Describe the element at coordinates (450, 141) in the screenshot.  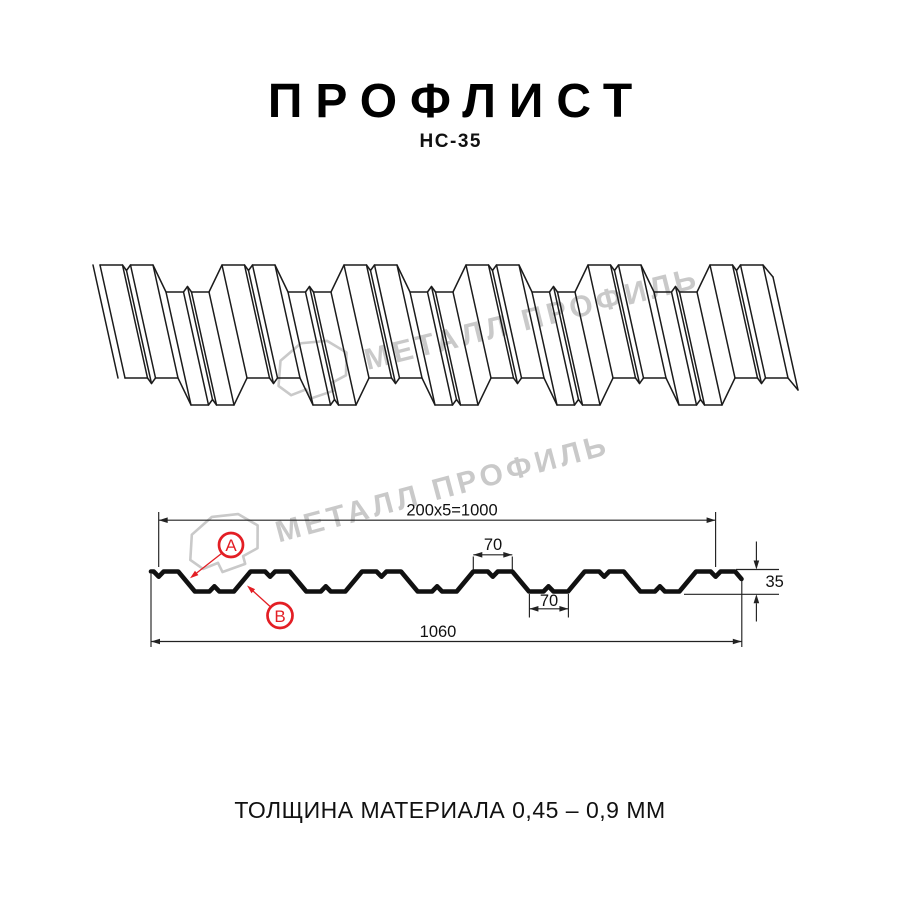
I see `product-code: НС-35` at that location.